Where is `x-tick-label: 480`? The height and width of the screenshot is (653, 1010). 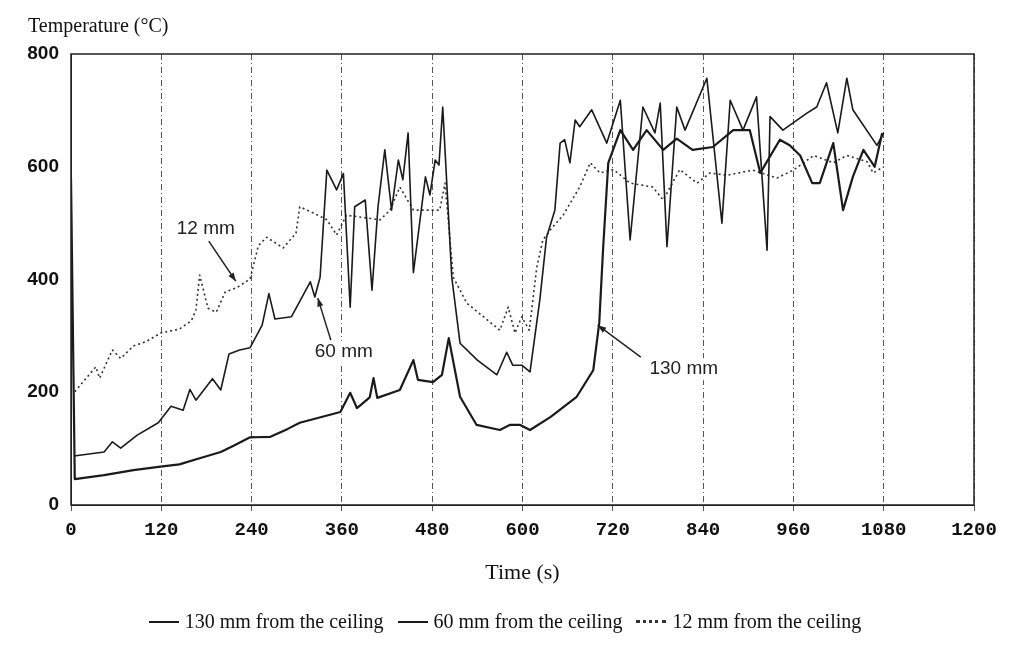 x-tick-label: 480 is located at coordinates (432, 530).